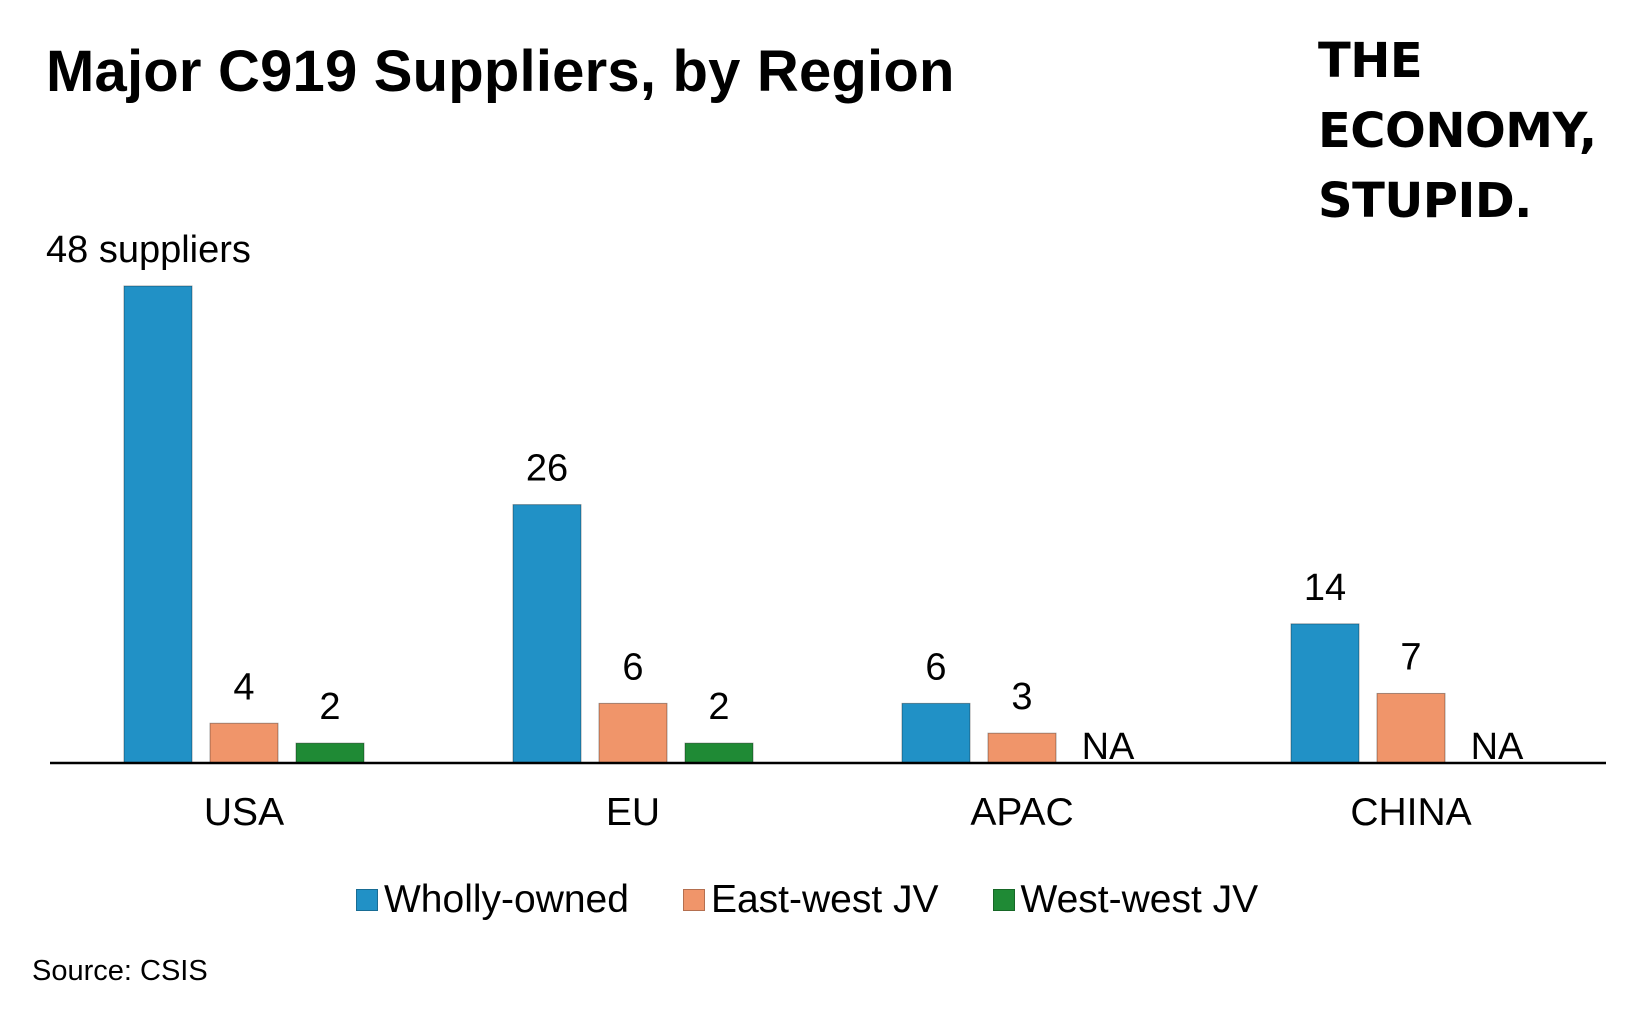 Image resolution: width=1650 pixels, height=1013 pixels. I want to click on legend-label-wholly-owned: Wholly-owned, so click(506, 899).